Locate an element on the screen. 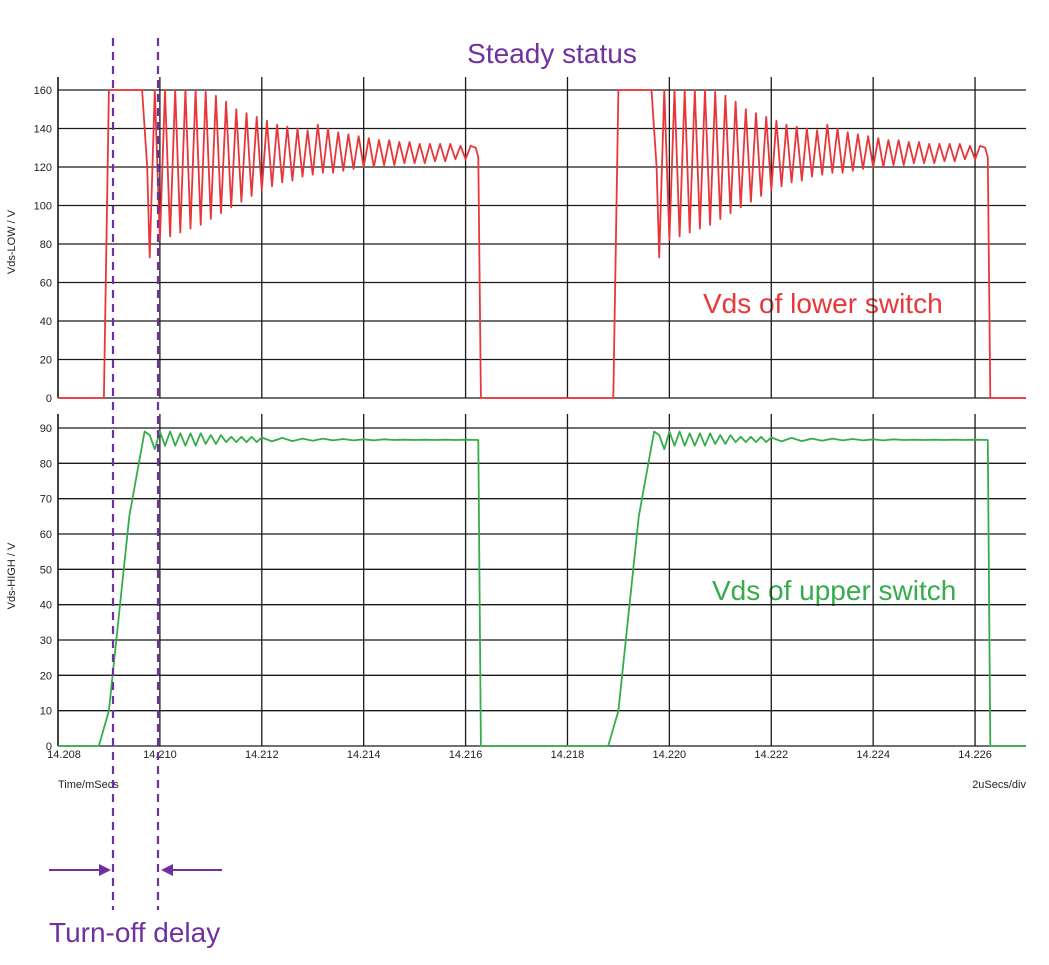 The width and height of the screenshot is (1049, 965). arrow-left-icon is located at coordinates (191, 870).